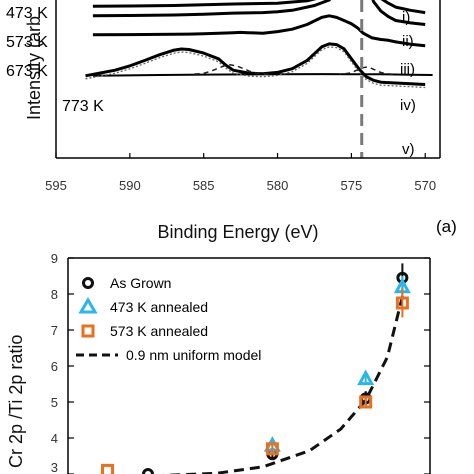 This screenshot has width=474, height=474. What do you see at coordinates (88, 331) in the screenshot?
I see `legend-marker-573k` at bounding box center [88, 331].